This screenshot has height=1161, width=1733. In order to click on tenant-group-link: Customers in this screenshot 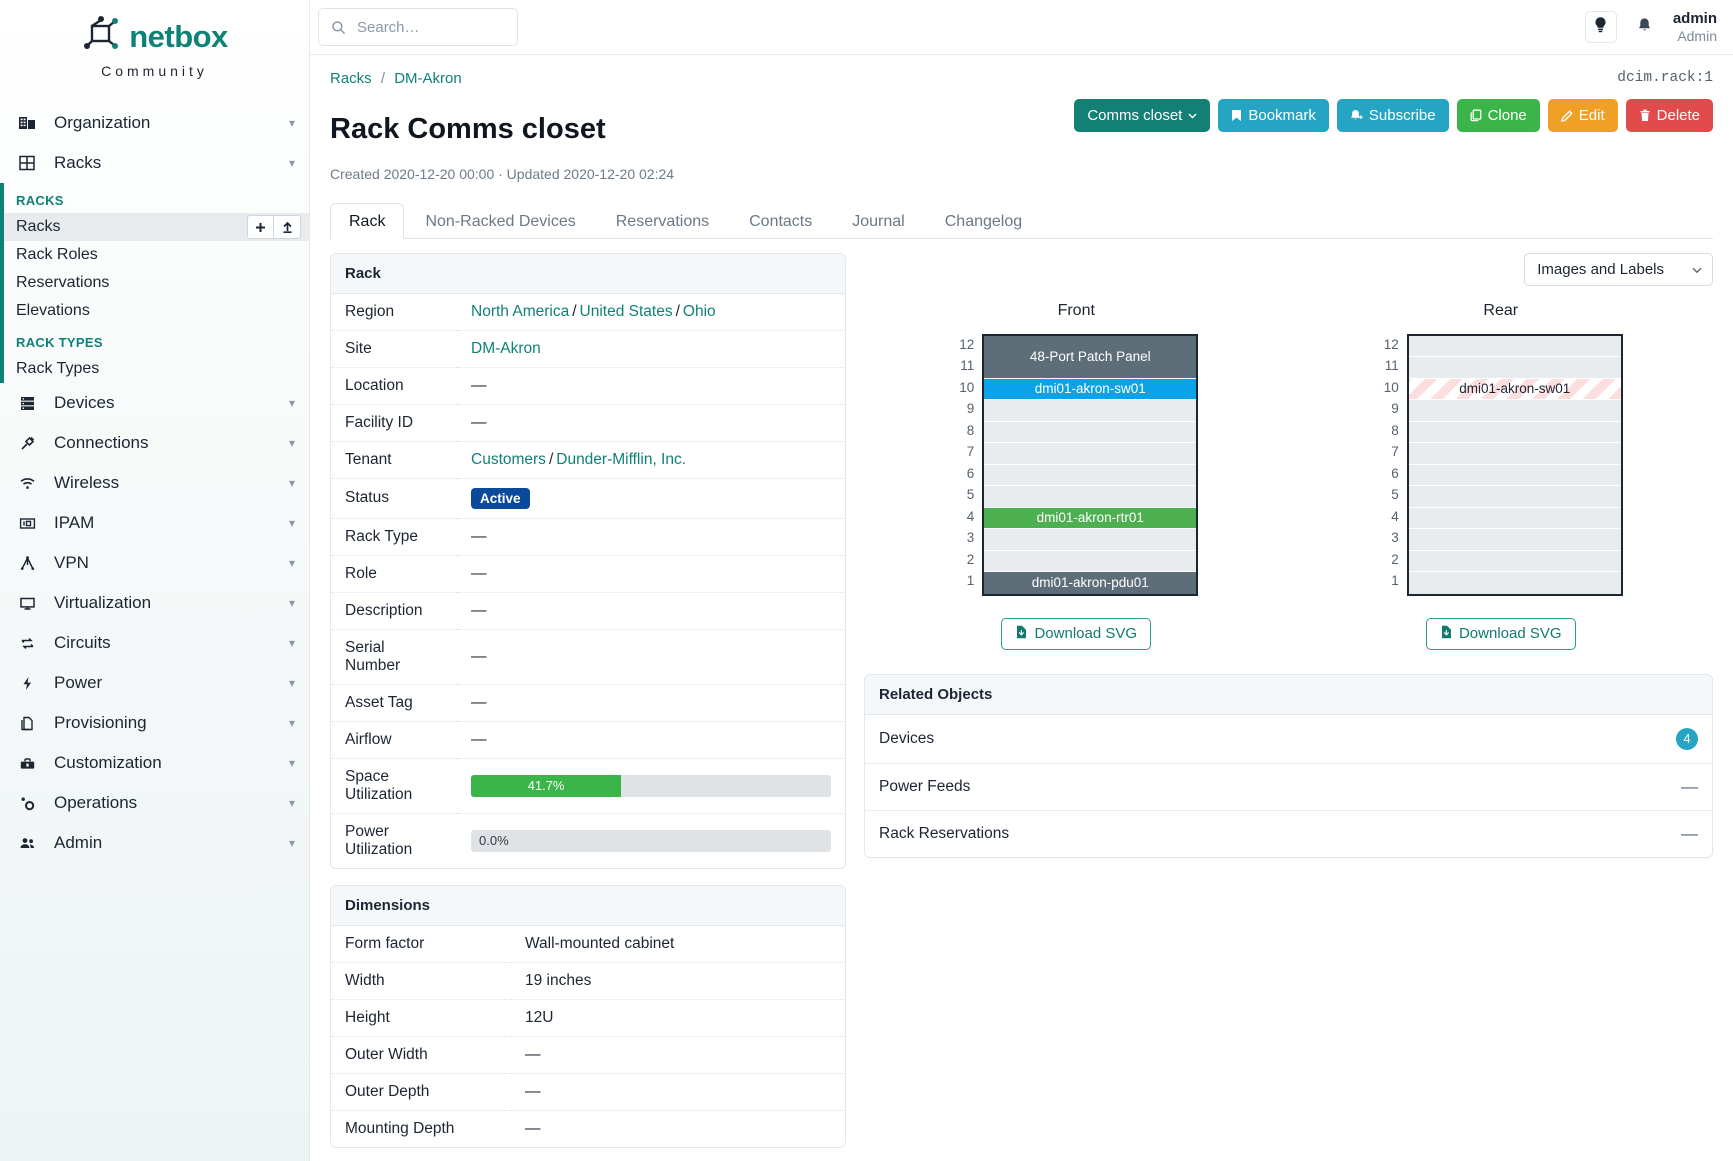, I will do `click(508, 459)`.